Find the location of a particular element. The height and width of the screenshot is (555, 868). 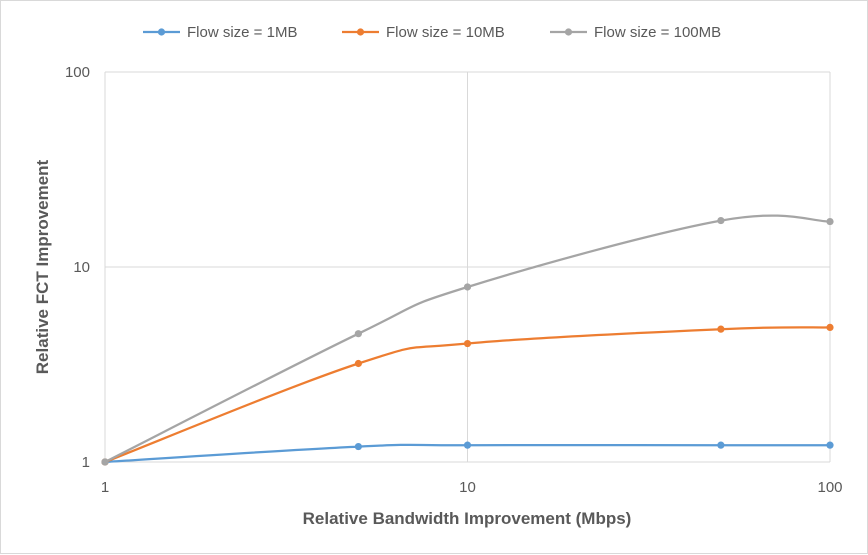

x-axis-title: Relative Bandwidth Improvement (Mbps) is located at coordinates (467, 518).